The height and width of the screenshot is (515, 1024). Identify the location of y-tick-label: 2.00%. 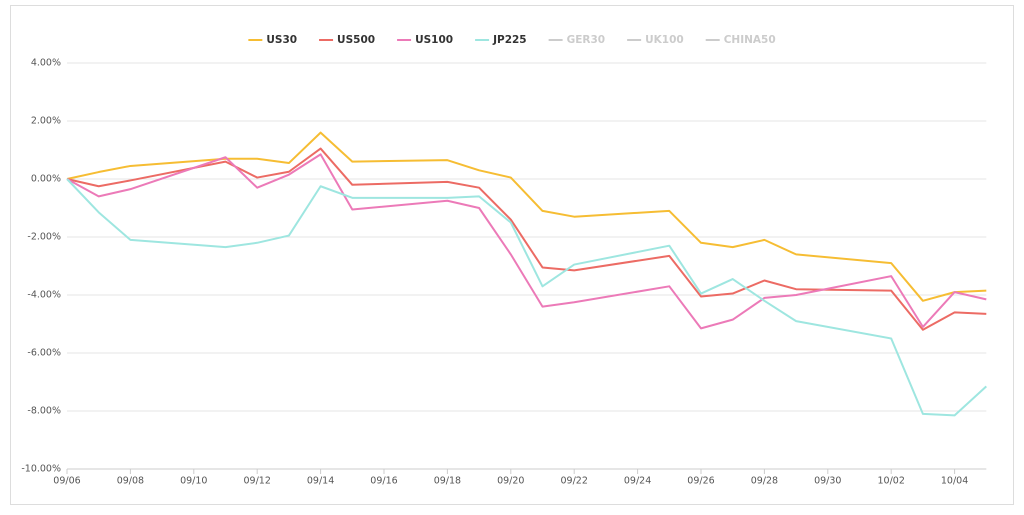
(46, 121).